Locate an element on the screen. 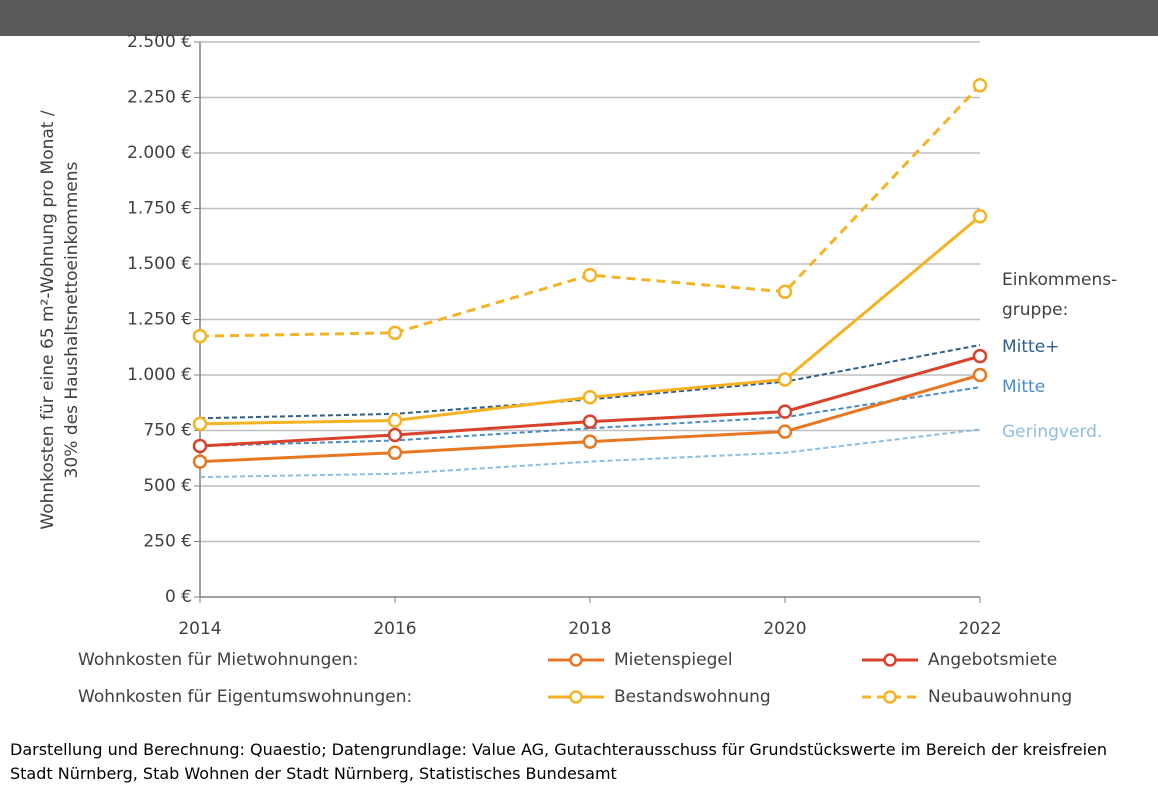 The height and width of the screenshot is (794, 1158). x-tick-label: 2022 is located at coordinates (979, 629).